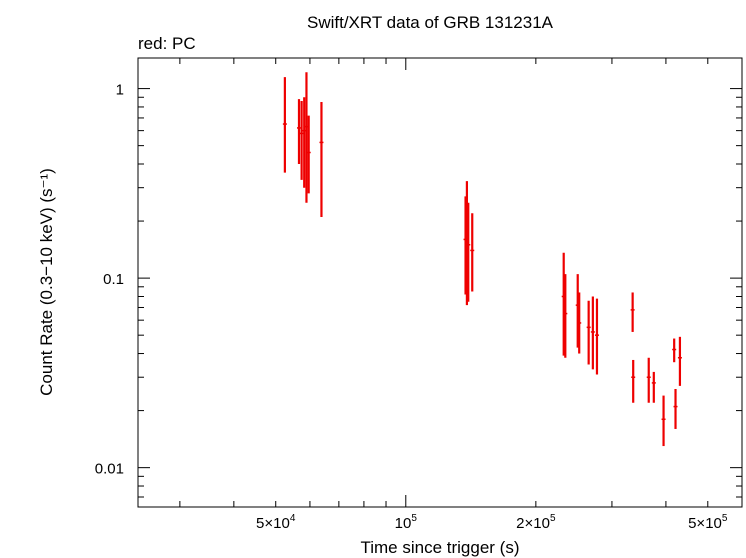 The width and height of the screenshot is (746, 558). What do you see at coordinates (120, 90) in the screenshot?
I see `y-tick-label: 1` at bounding box center [120, 90].